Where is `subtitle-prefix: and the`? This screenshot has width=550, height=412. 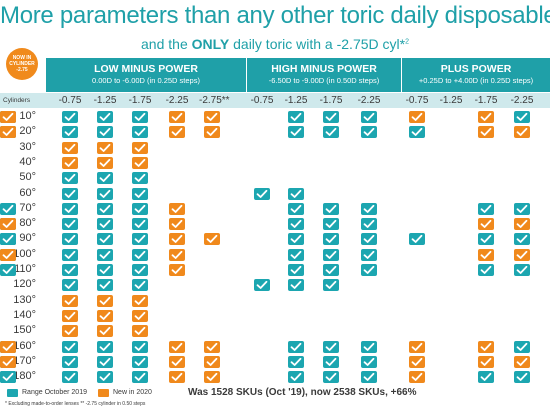 subtitle-prefix: and the is located at coordinates (164, 44).